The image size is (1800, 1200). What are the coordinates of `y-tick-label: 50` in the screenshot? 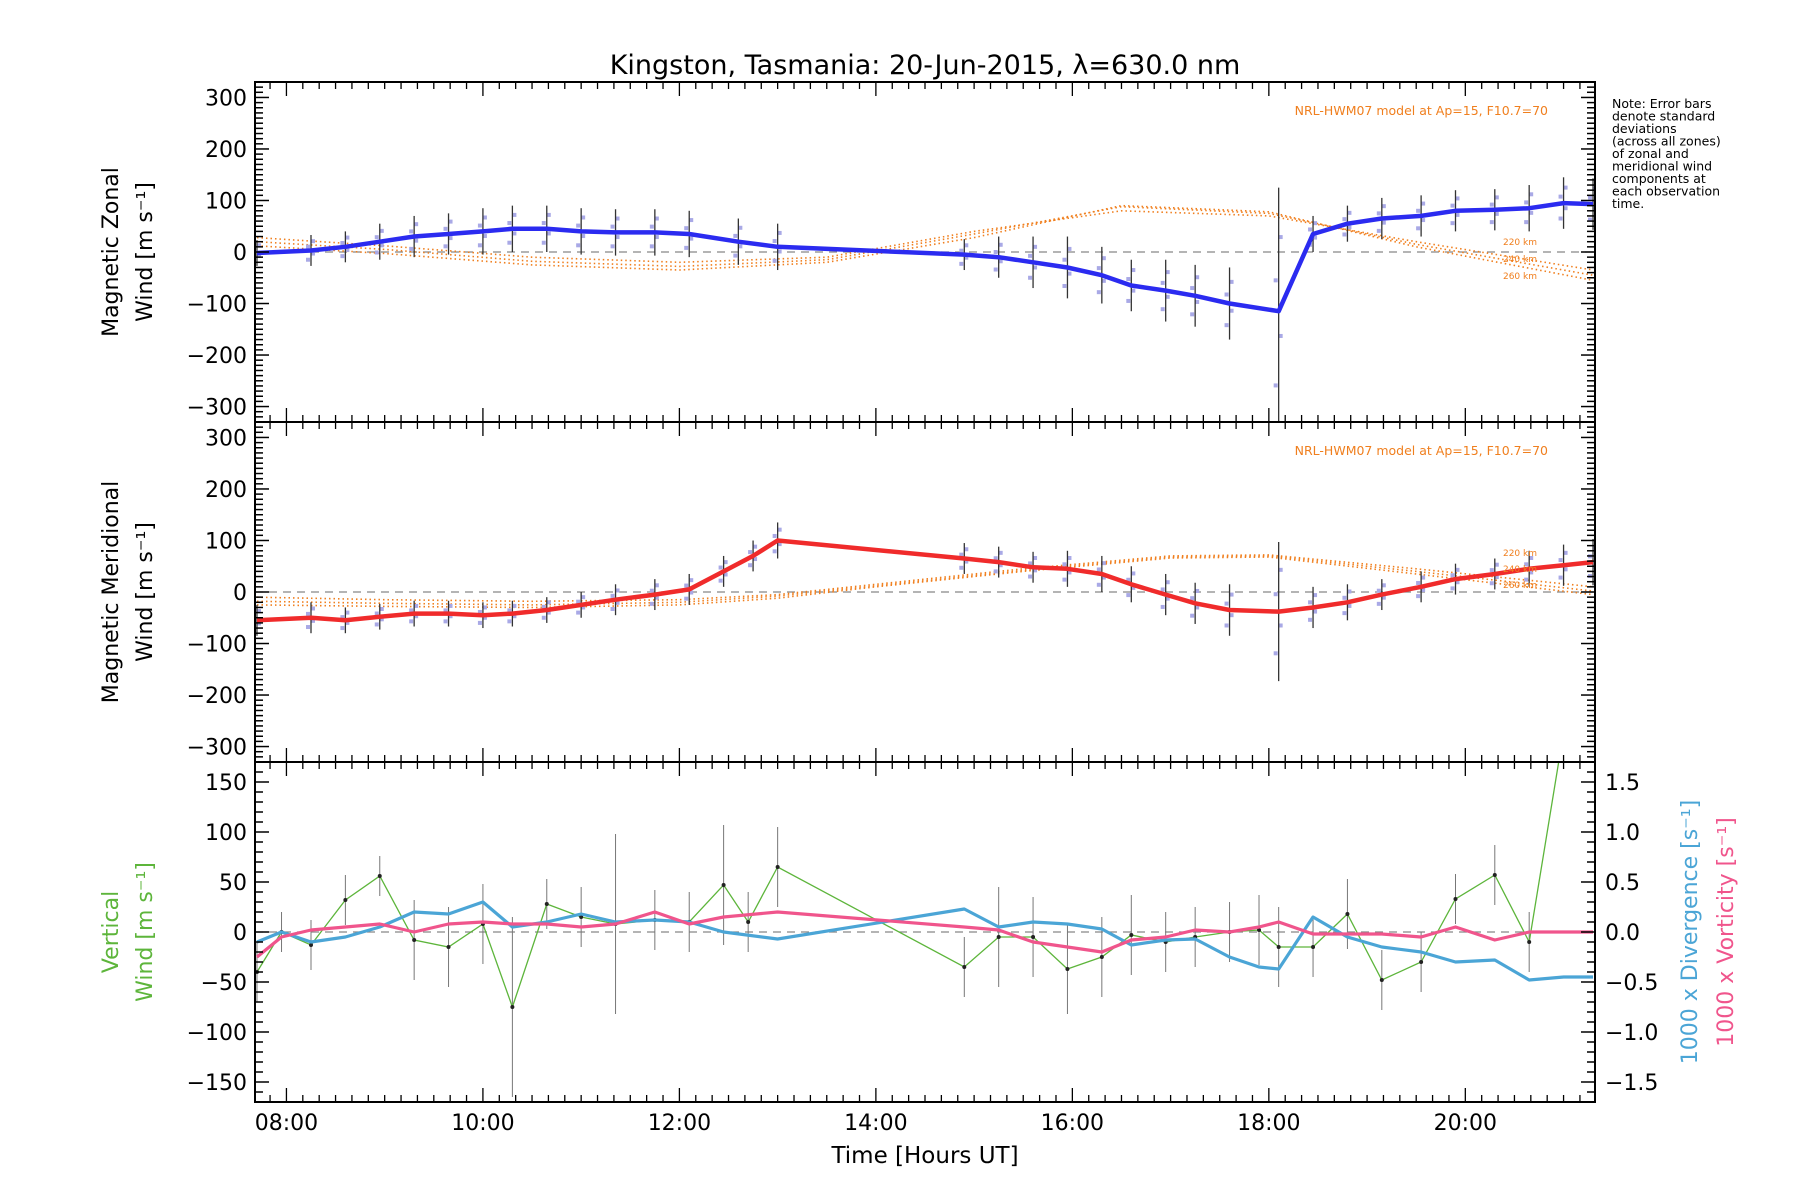 It's located at (233, 883).